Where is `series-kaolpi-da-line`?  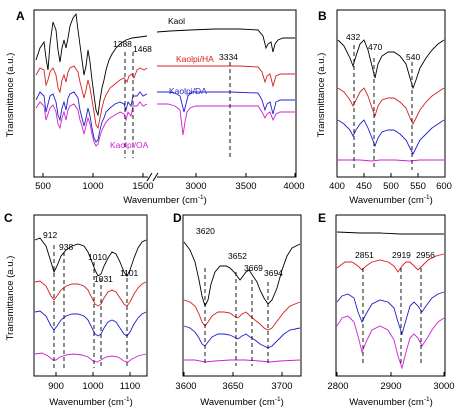
series-kaolpi-da-line is located at coordinates (165, 117).